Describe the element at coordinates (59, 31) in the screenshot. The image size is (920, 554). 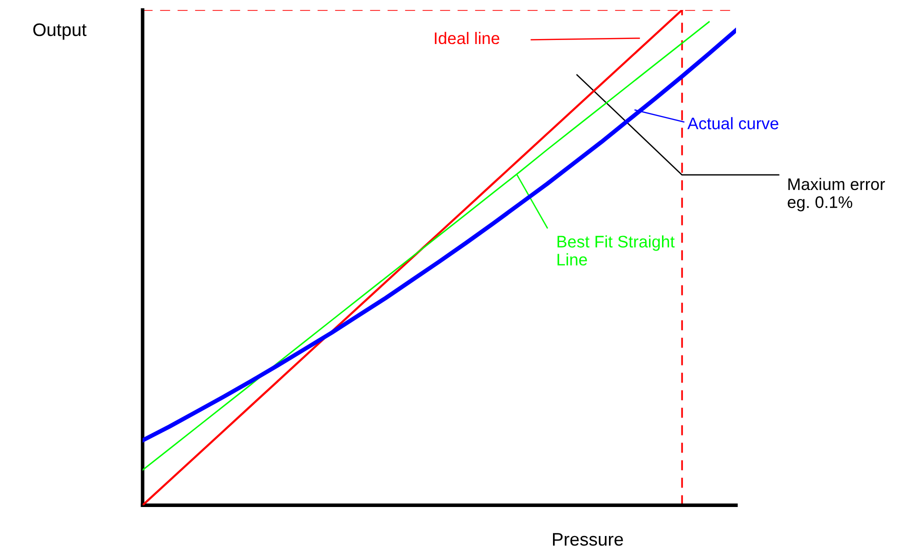
I see `y-axis-title: Output` at that location.